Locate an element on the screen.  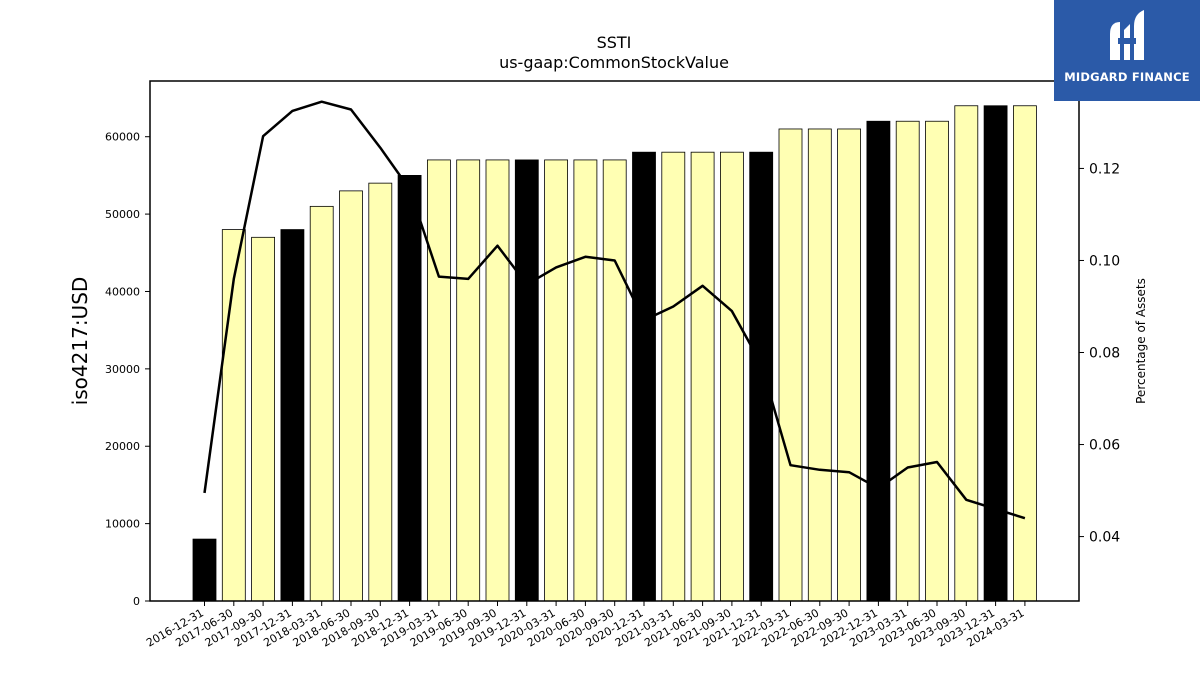
y2-tick-label: 0.06 is located at coordinates (1104, 446).